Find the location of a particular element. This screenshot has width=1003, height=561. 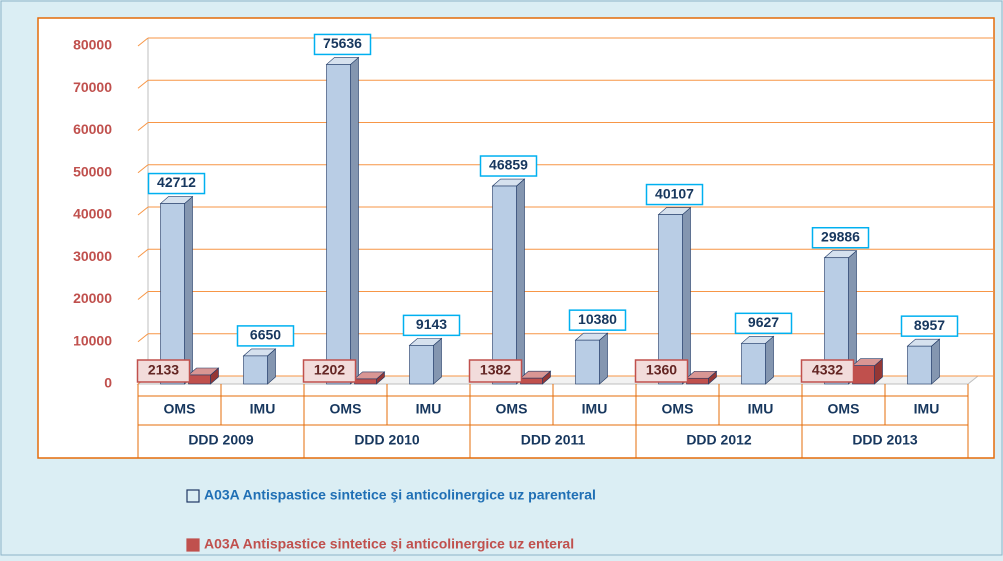

value-label: 2133 is located at coordinates (163, 370).